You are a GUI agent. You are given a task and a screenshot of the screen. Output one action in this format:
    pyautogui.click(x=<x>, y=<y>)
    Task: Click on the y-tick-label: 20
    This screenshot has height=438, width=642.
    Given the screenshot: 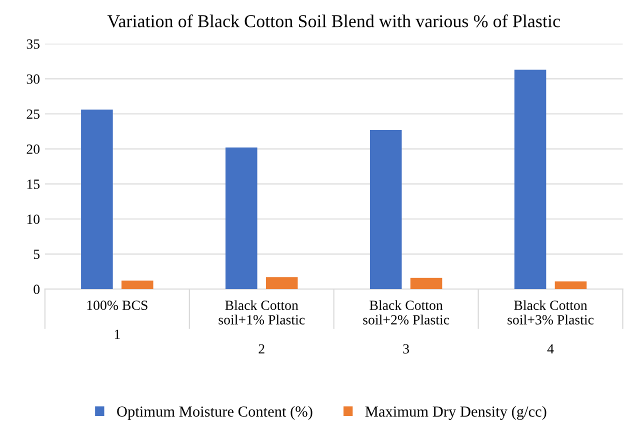 What is the action you would take?
    pyautogui.click(x=33, y=149)
    